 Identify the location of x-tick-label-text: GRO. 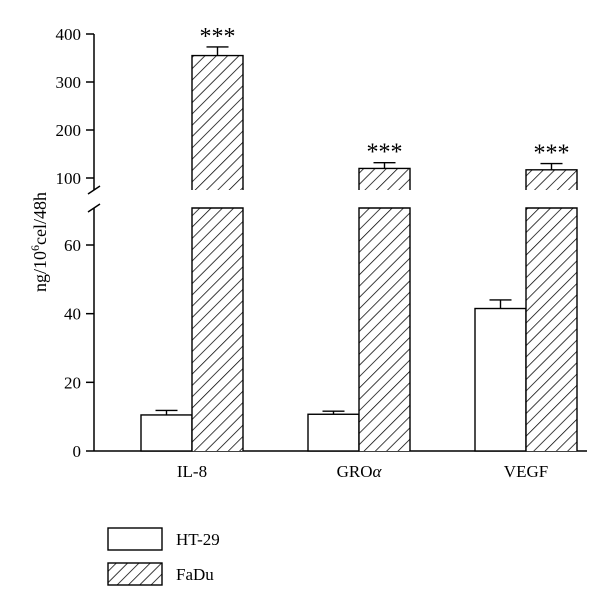
(355, 471).